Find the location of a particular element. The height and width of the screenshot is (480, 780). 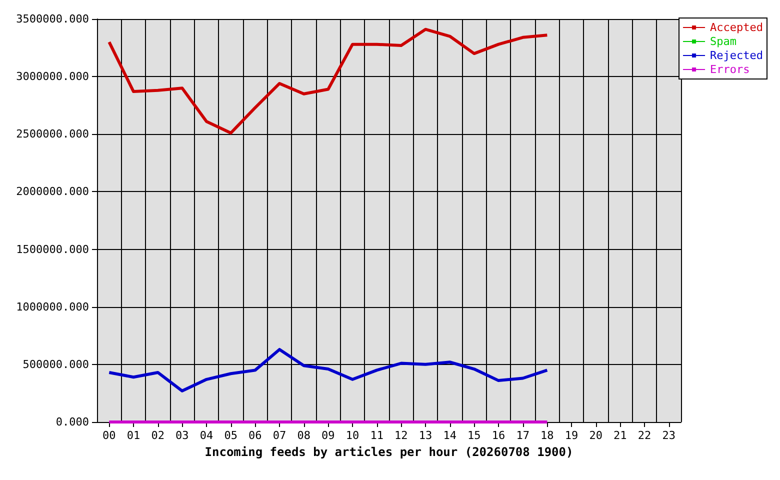

x-tick-label: 20 is located at coordinates (595, 435).